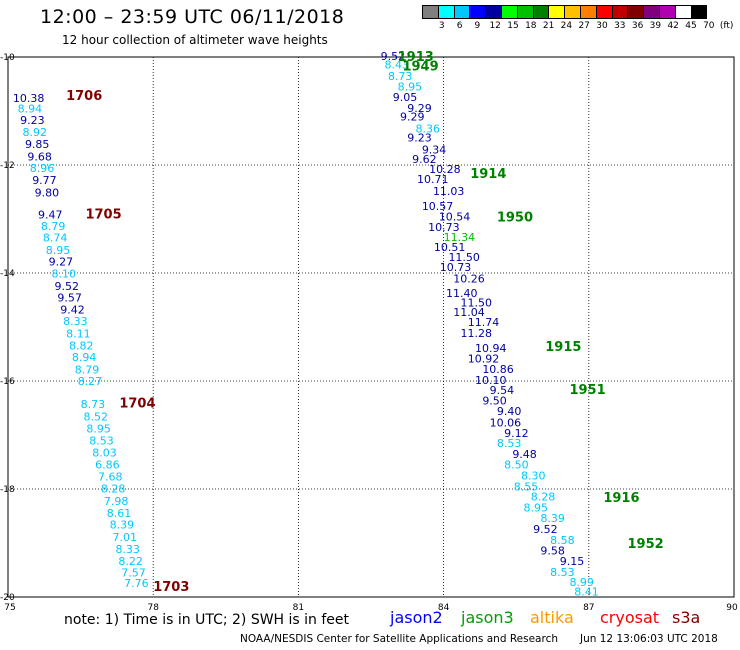 This screenshot has height=650, width=740. Describe the element at coordinates (491, 380) in the screenshot. I see `wave-height-value: 10.10` at that location.